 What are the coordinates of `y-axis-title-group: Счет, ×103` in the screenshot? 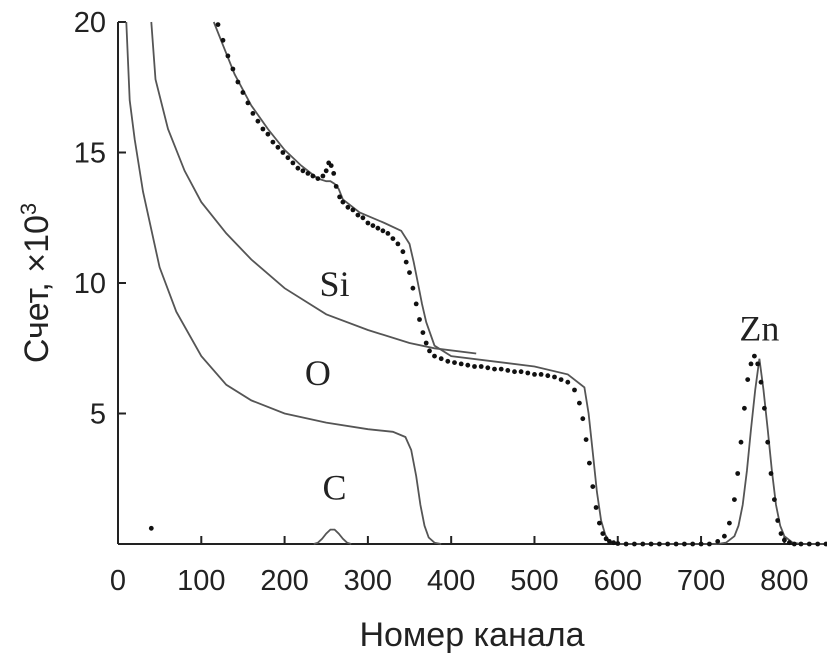 It's located at (36, 283).